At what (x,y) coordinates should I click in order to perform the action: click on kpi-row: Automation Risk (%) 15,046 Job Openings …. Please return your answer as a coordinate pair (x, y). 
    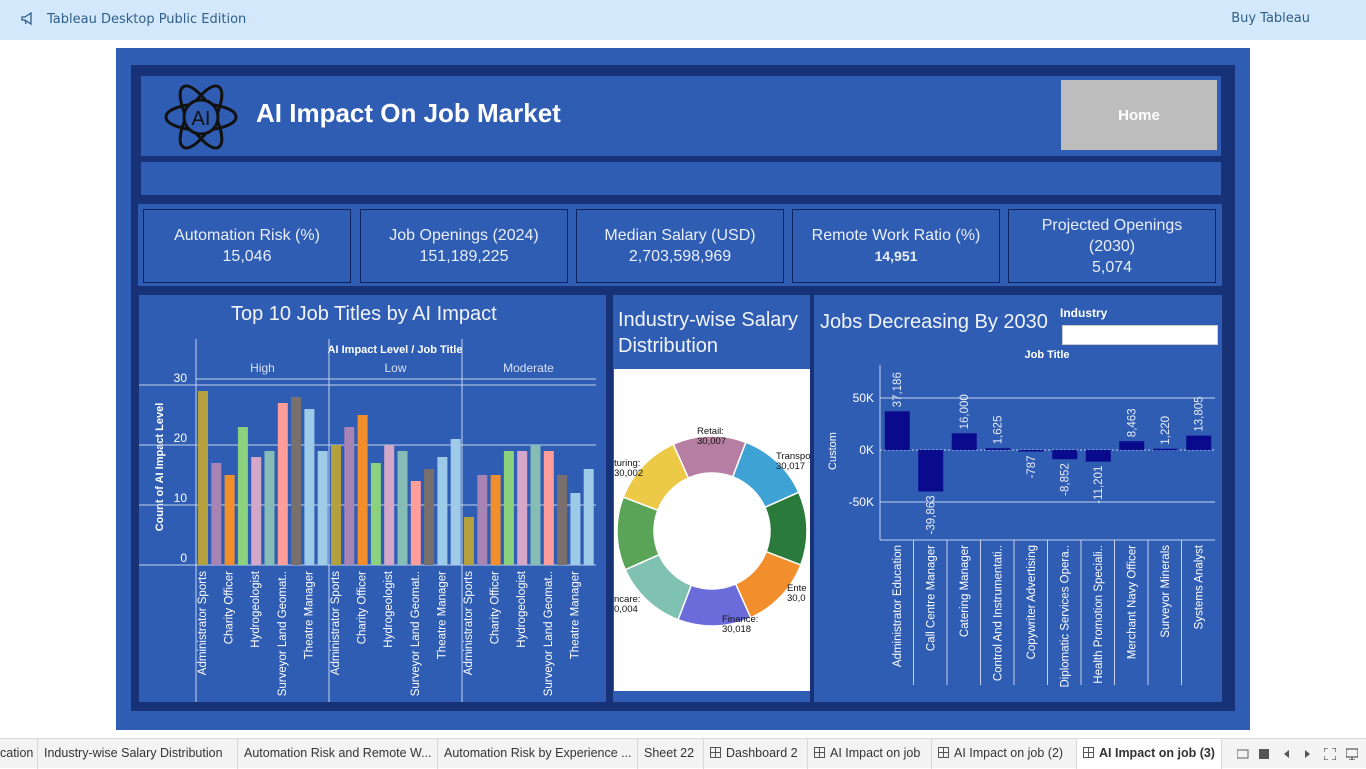
    Looking at the image, I should click on (680, 245).